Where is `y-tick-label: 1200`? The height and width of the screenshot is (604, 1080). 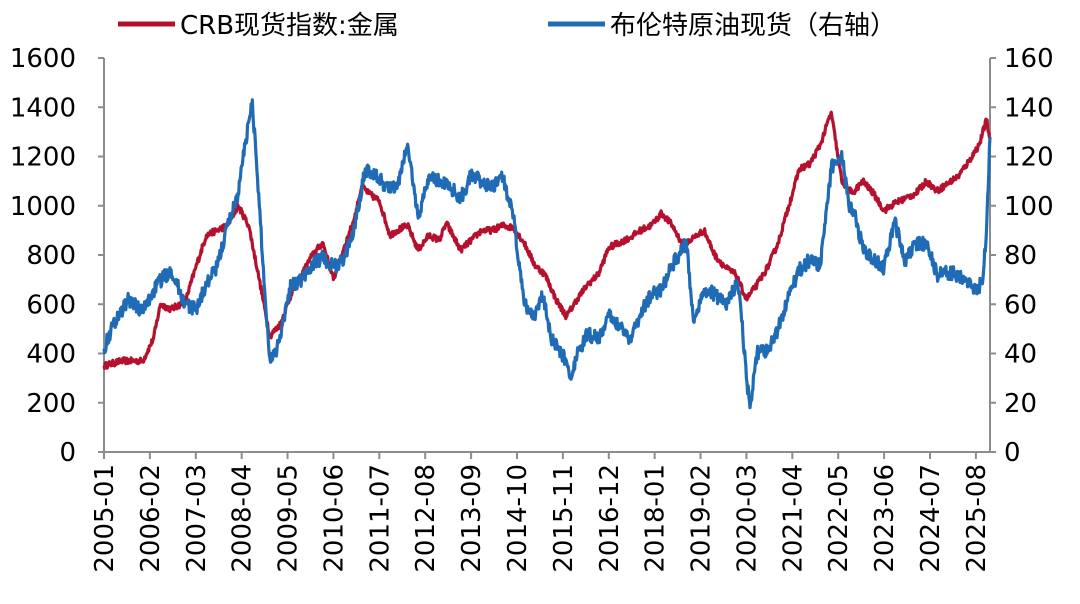 y-tick-label: 1200 is located at coordinates (43, 158).